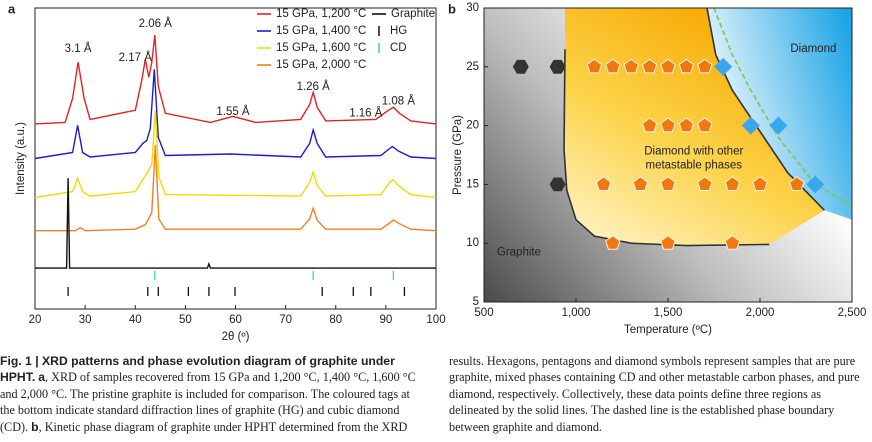 This screenshot has height=442, width=872. Describe the element at coordinates (35, 320) in the screenshot. I see `x-tick-label: 20` at that location.